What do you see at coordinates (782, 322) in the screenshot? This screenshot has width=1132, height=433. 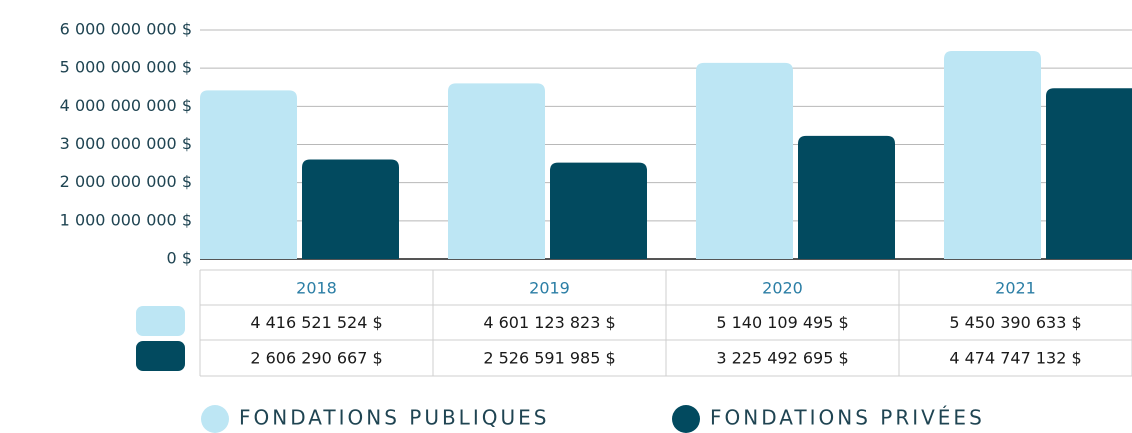 I see `table-cell: 5 140 109 495 $` at bounding box center [782, 322].